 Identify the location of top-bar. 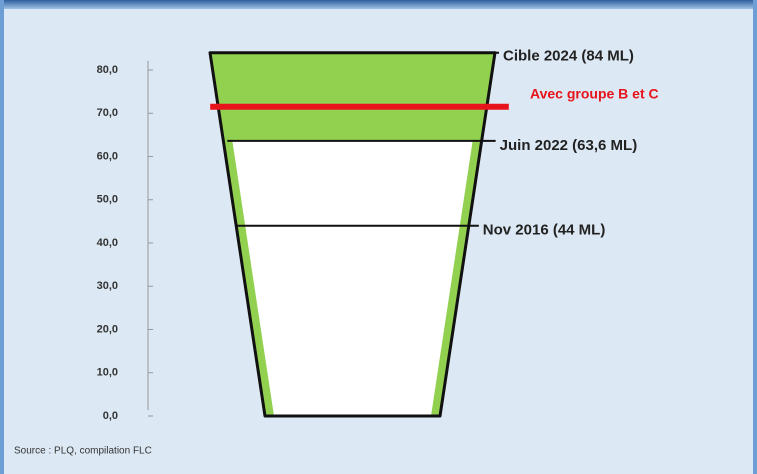
(378, 4).